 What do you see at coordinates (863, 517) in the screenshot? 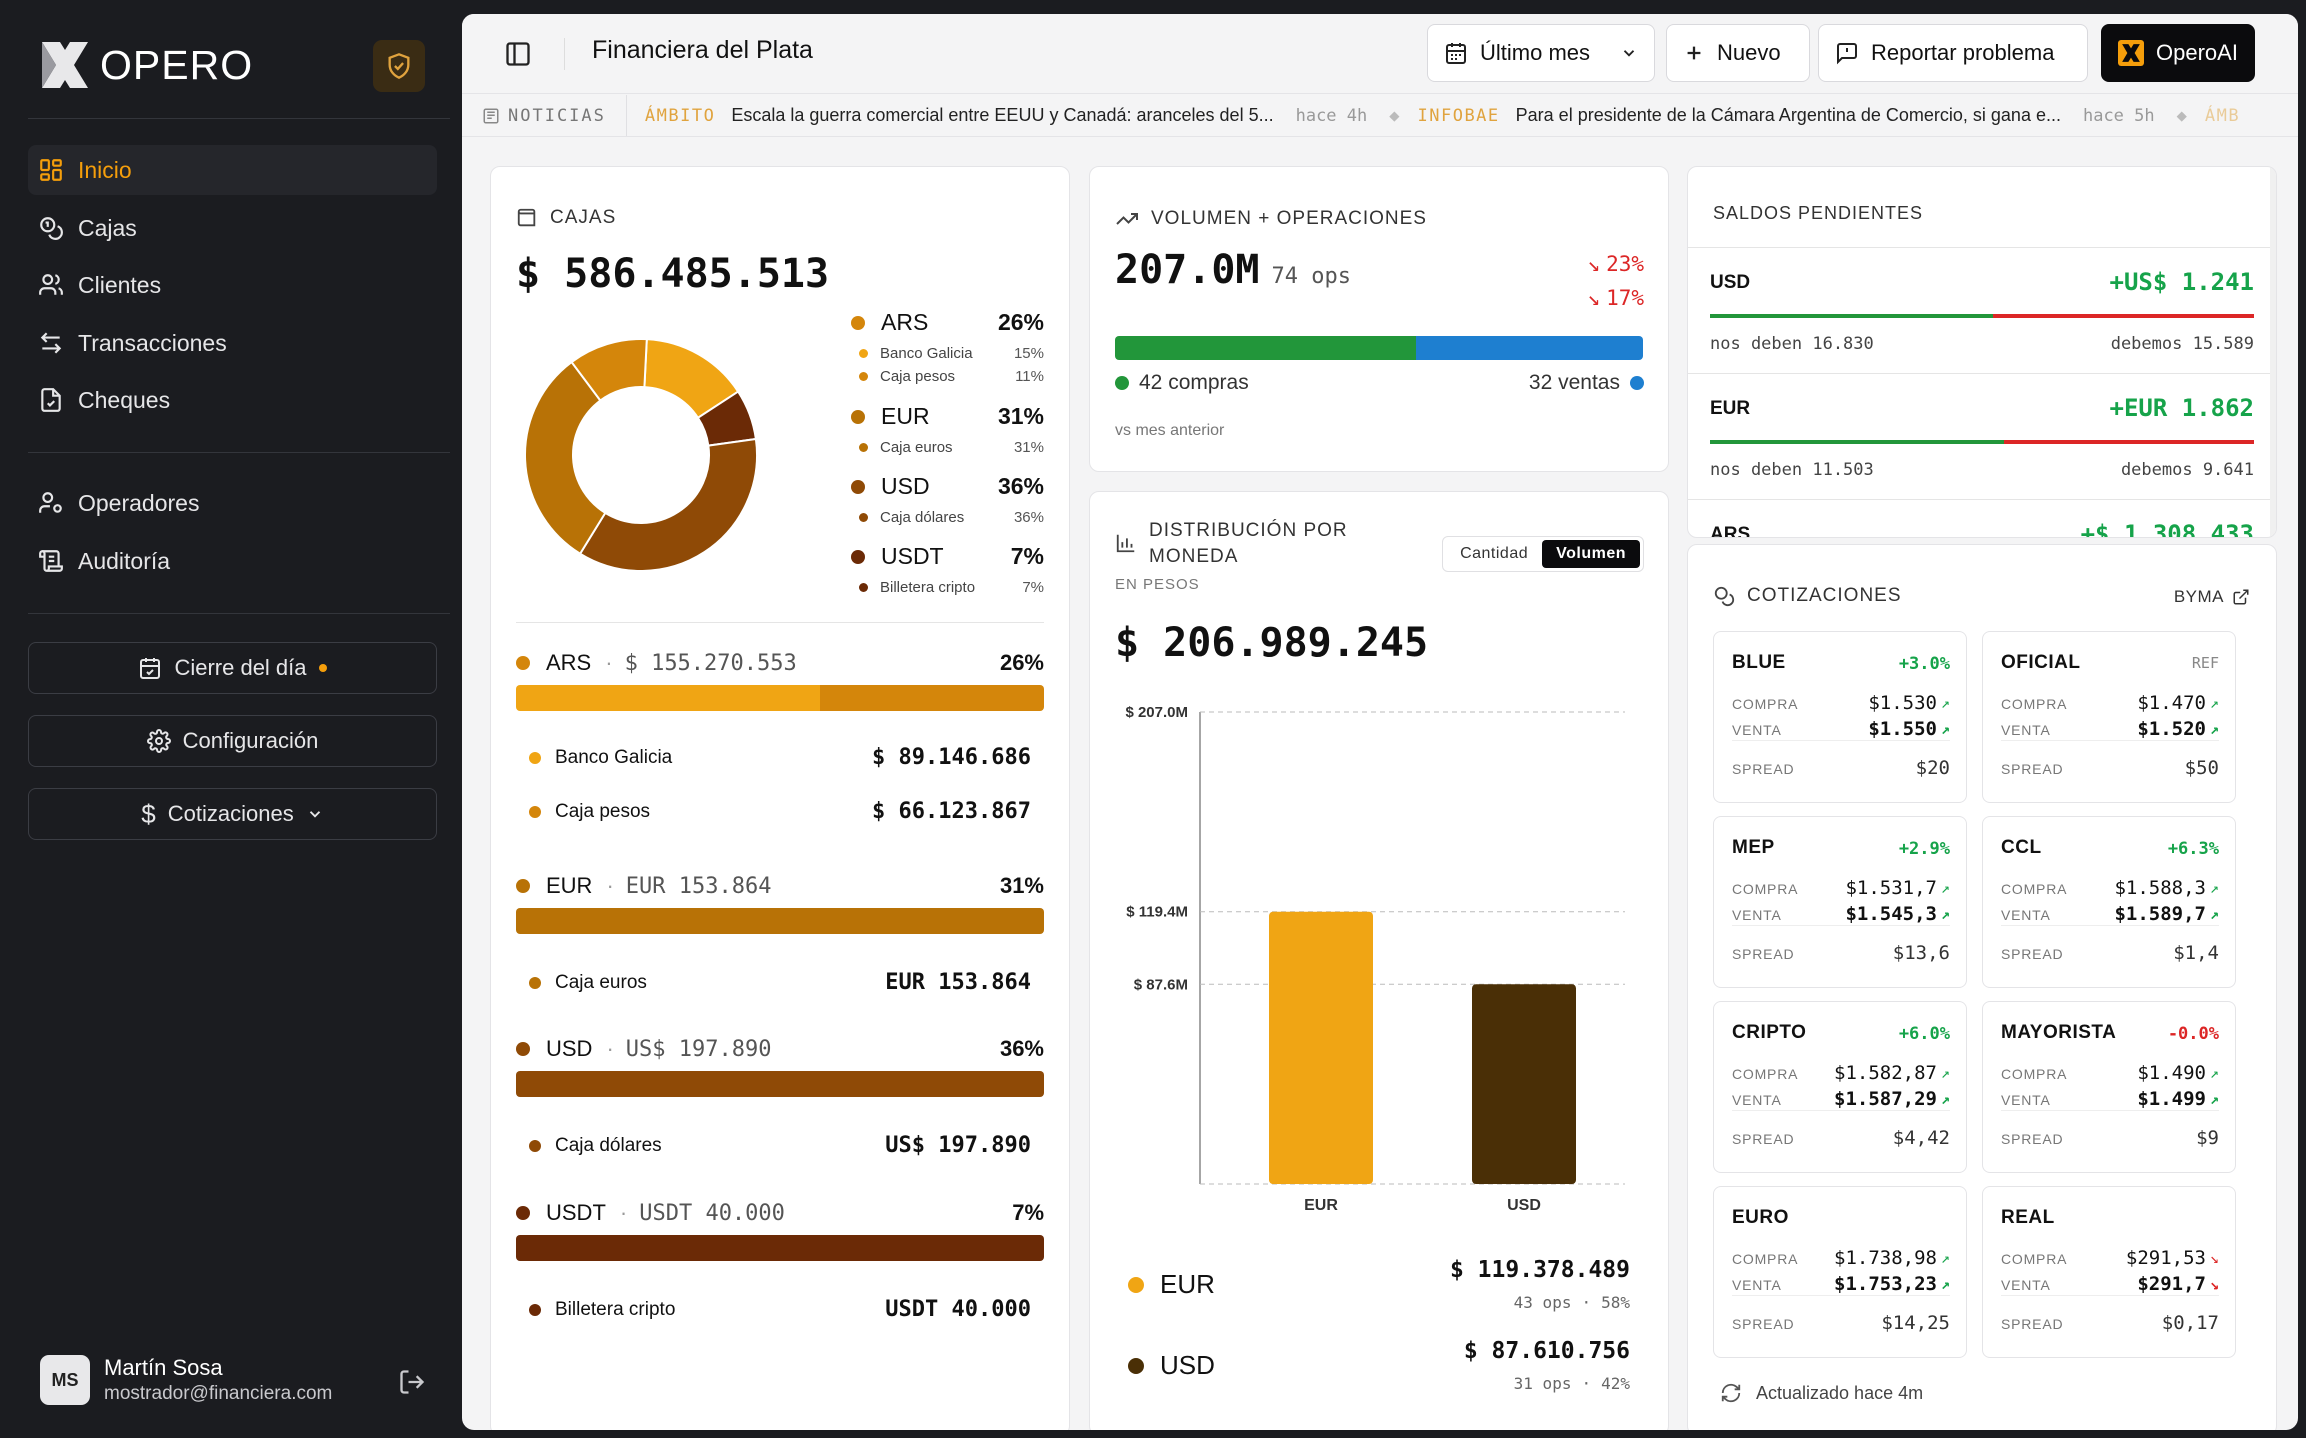
I see `legend-sub-dot` at bounding box center [863, 517].